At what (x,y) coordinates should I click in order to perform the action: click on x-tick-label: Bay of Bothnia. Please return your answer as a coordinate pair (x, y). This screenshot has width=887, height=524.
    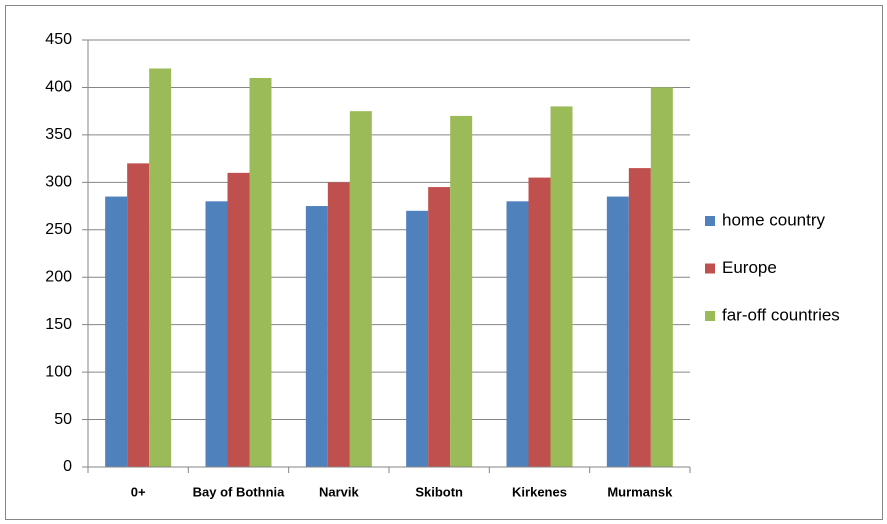
    Looking at the image, I should click on (239, 491).